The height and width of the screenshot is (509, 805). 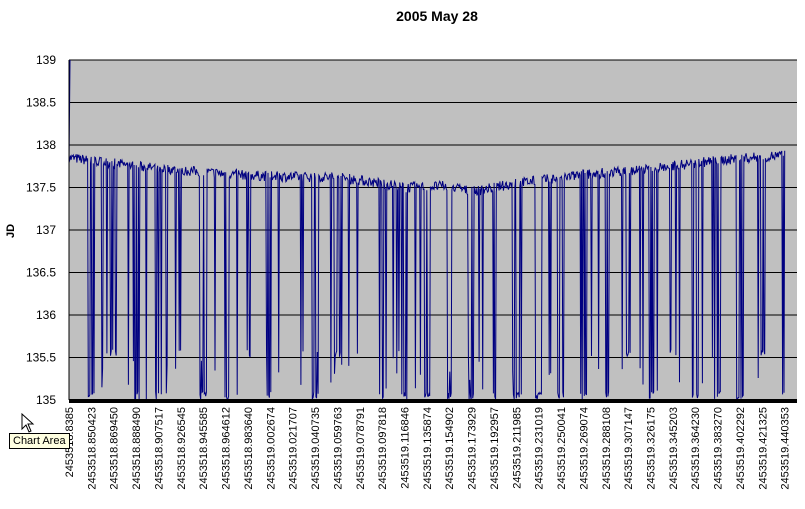 I want to click on y-axis-label: JD, so click(x=11, y=231).